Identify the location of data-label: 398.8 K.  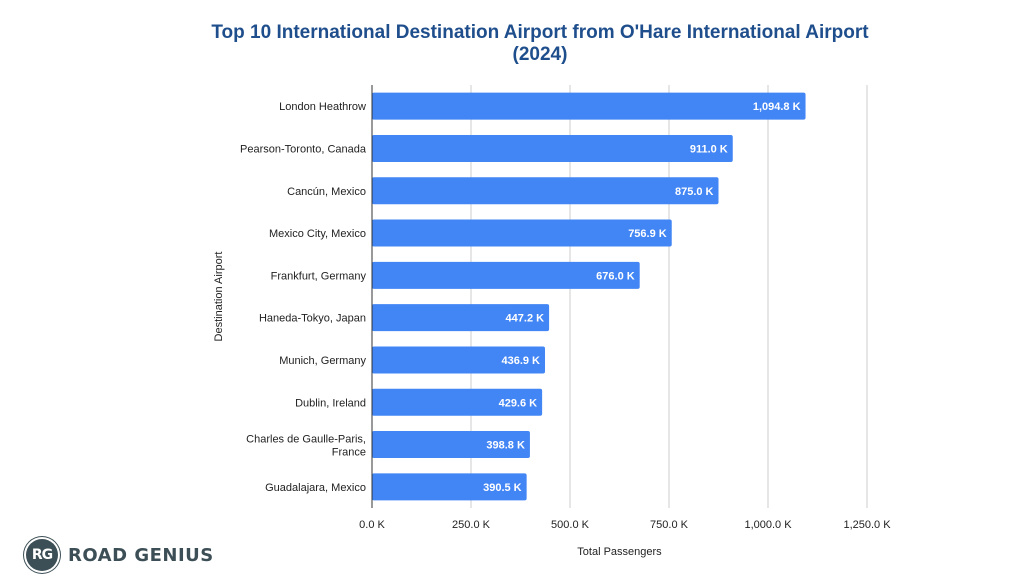
(505, 446).